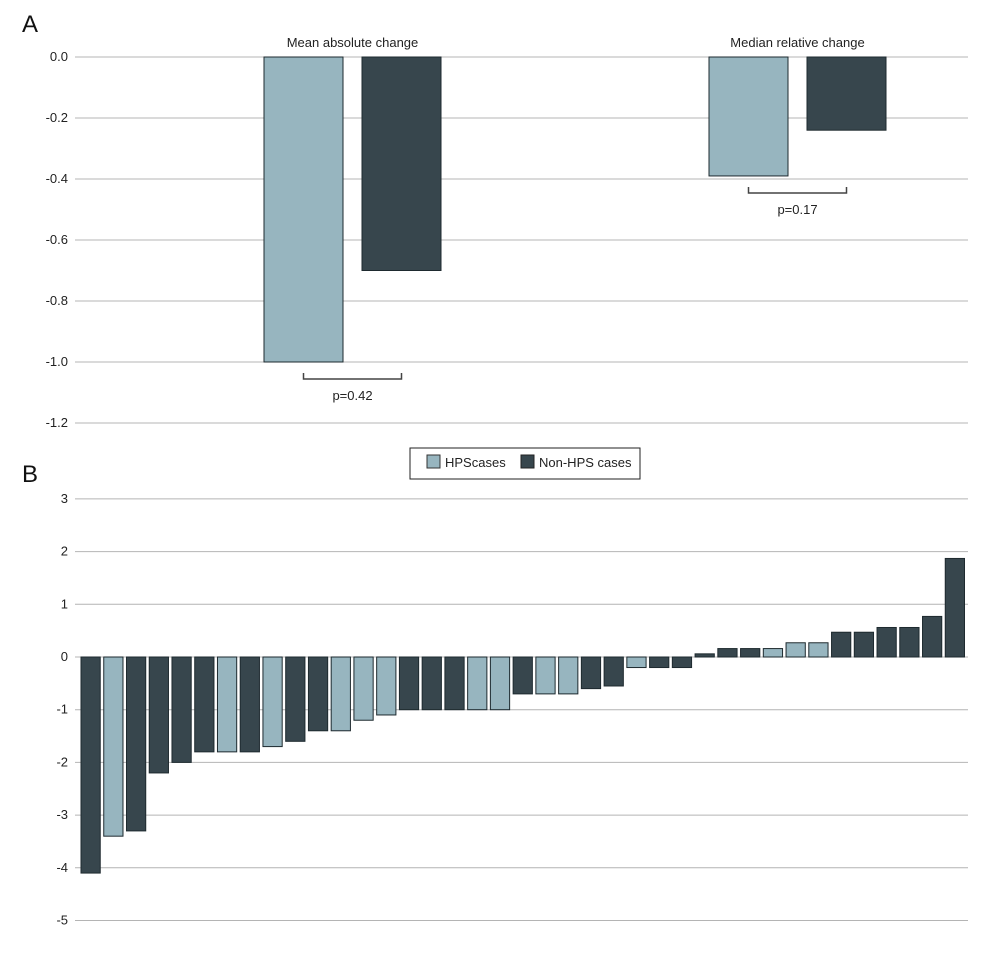 Image resolution: width=1000 pixels, height=966 pixels. What do you see at coordinates (797, 209) in the screenshot?
I see `p-value-label: p=0.17` at bounding box center [797, 209].